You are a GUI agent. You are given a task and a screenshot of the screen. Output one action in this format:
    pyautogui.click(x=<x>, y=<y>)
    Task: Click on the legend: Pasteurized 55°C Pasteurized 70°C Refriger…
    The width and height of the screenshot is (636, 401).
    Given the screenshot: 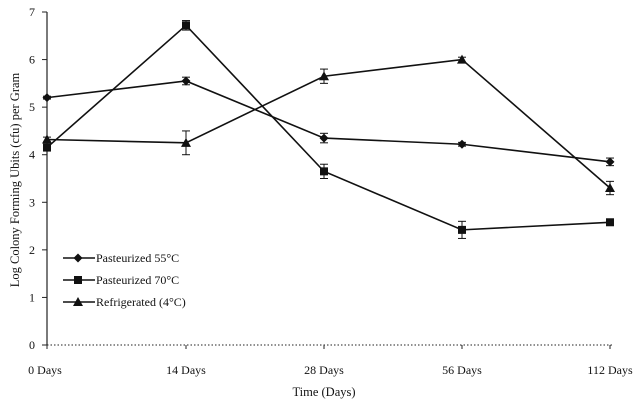 What is the action you would take?
    pyautogui.click(x=124, y=280)
    